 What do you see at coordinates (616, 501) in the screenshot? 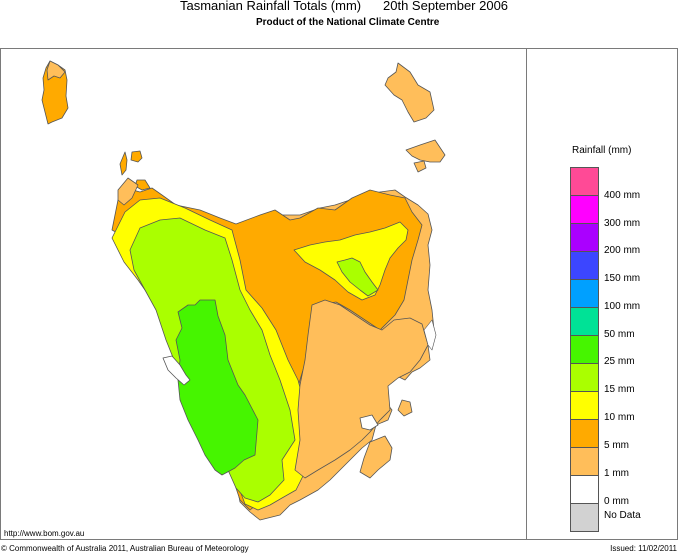
I see `legend-label: 0 mm` at bounding box center [616, 501].